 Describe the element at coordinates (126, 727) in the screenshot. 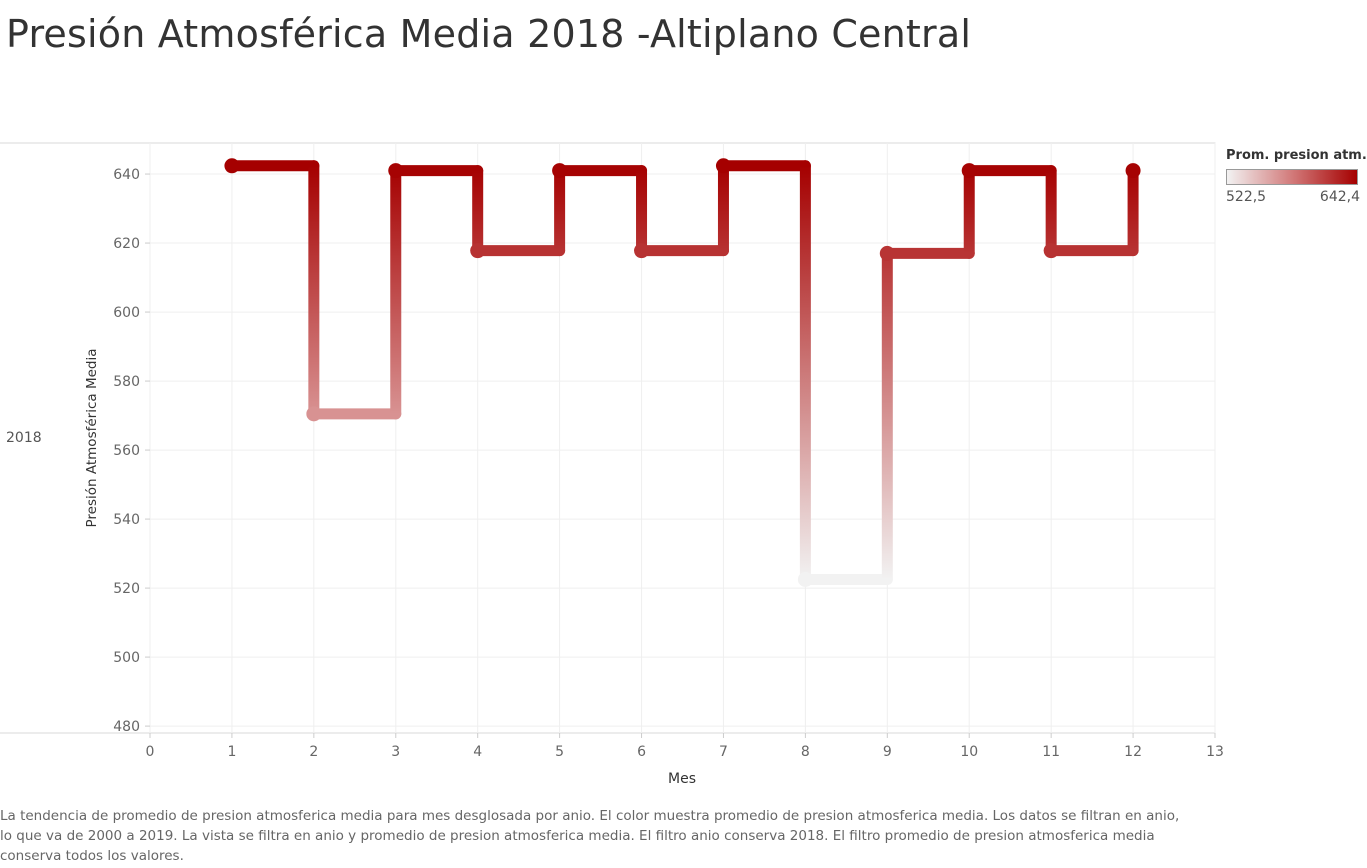

I see `y-tick-label: 480` at that location.